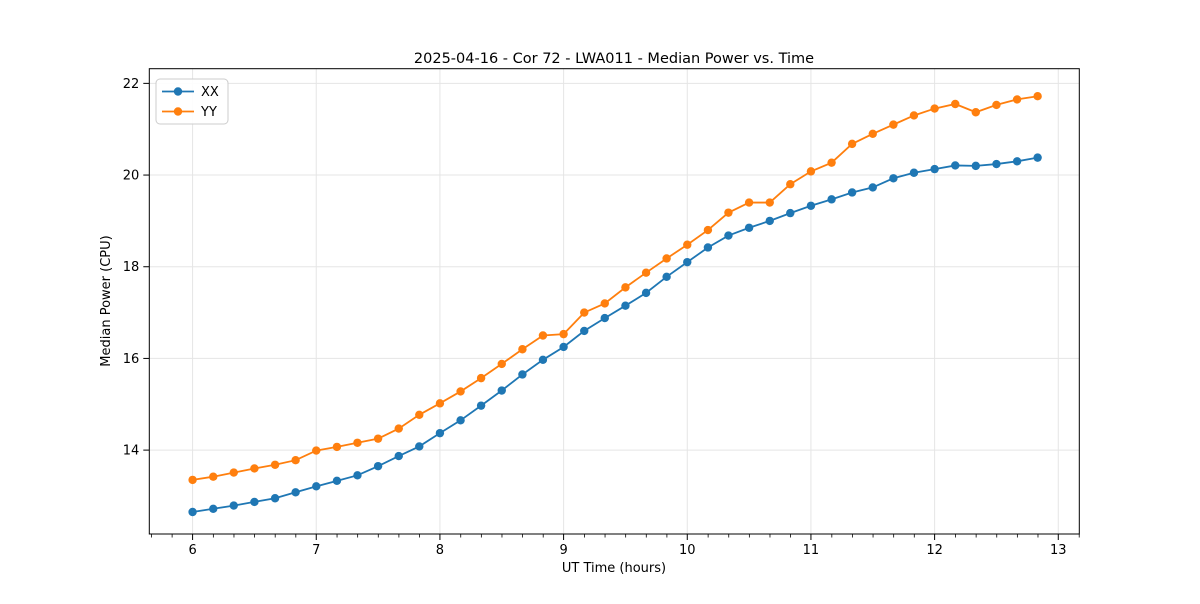  I want to click on x-tick-label: 8, so click(440, 550).